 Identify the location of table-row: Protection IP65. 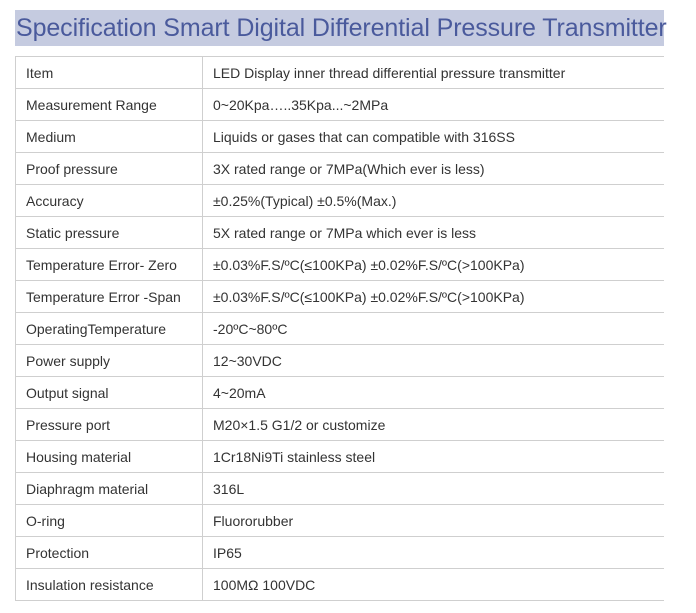
(339, 552).